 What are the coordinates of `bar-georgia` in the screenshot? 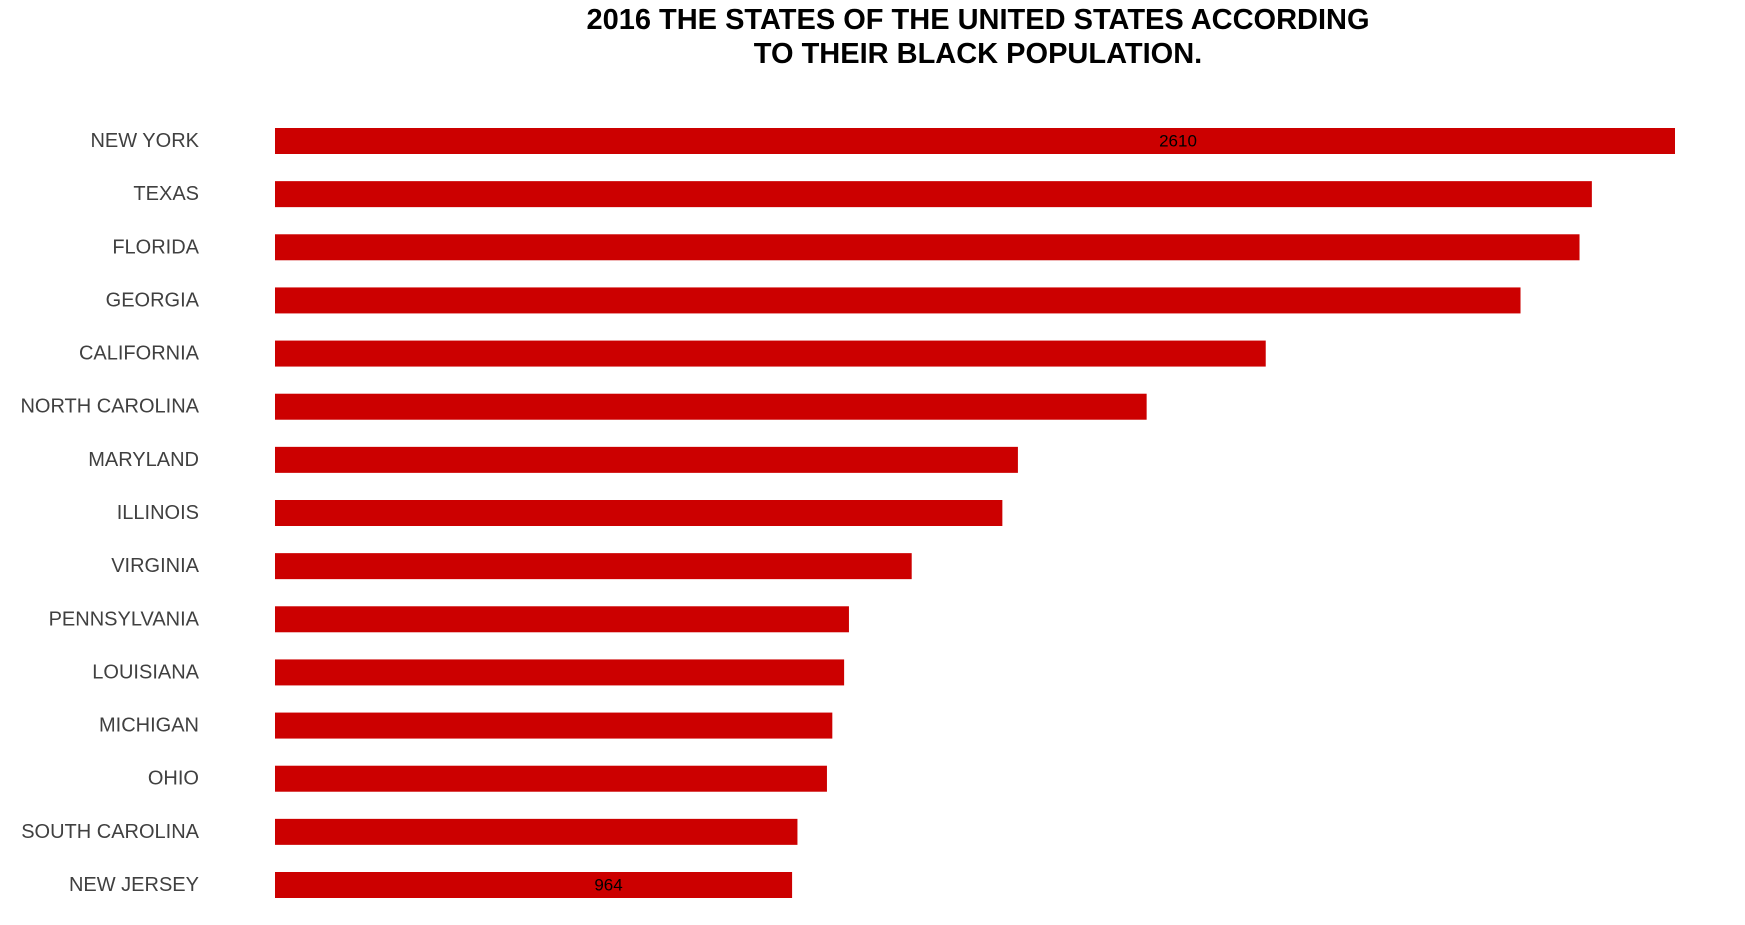 It's located at (898, 300).